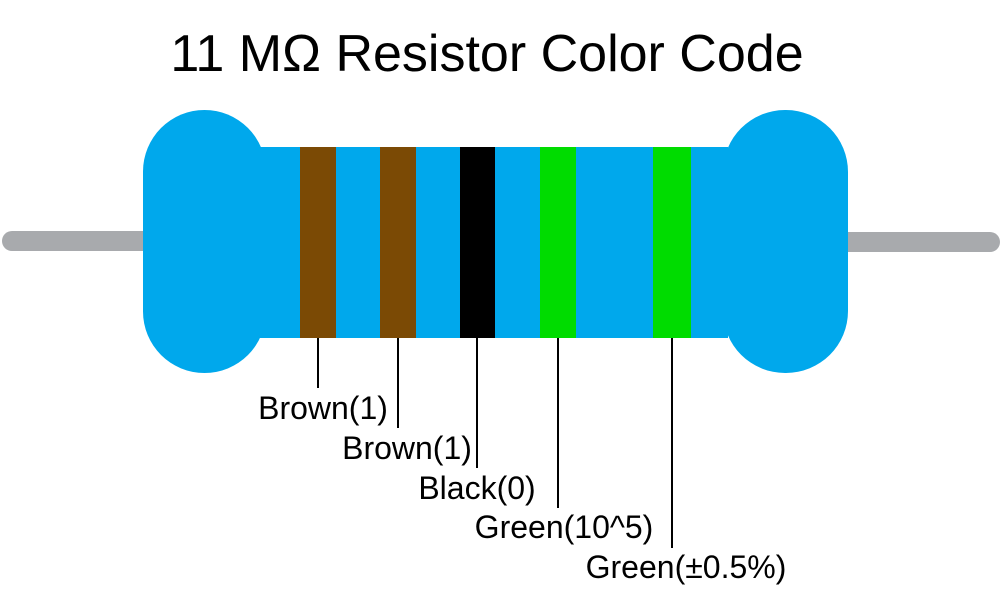  Describe the element at coordinates (477, 488) in the screenshot. I see `band-label-3: Black(0)` at that location.